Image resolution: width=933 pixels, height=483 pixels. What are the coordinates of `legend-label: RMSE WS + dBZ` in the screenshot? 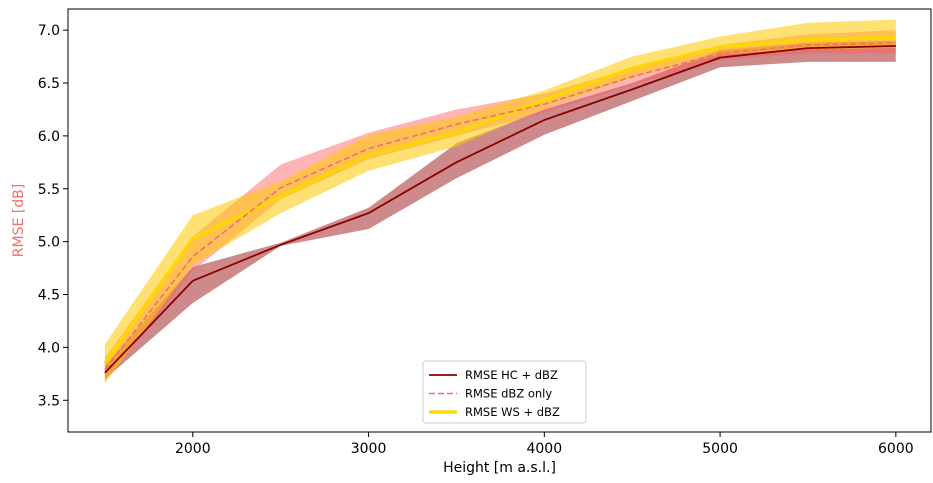 It's located at (512, 412).